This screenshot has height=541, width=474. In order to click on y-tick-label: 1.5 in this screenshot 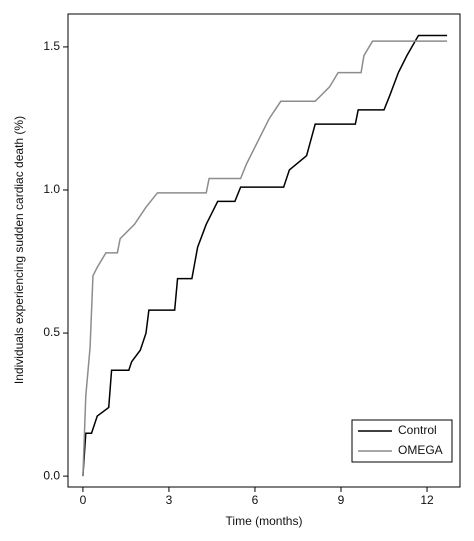, I will do `click(51, 46)`.